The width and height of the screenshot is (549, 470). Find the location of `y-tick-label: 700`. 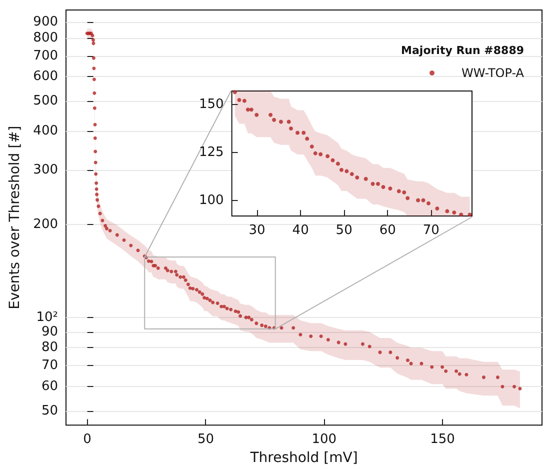

y-tick-label: 700 is located at coordinates (45, 56).